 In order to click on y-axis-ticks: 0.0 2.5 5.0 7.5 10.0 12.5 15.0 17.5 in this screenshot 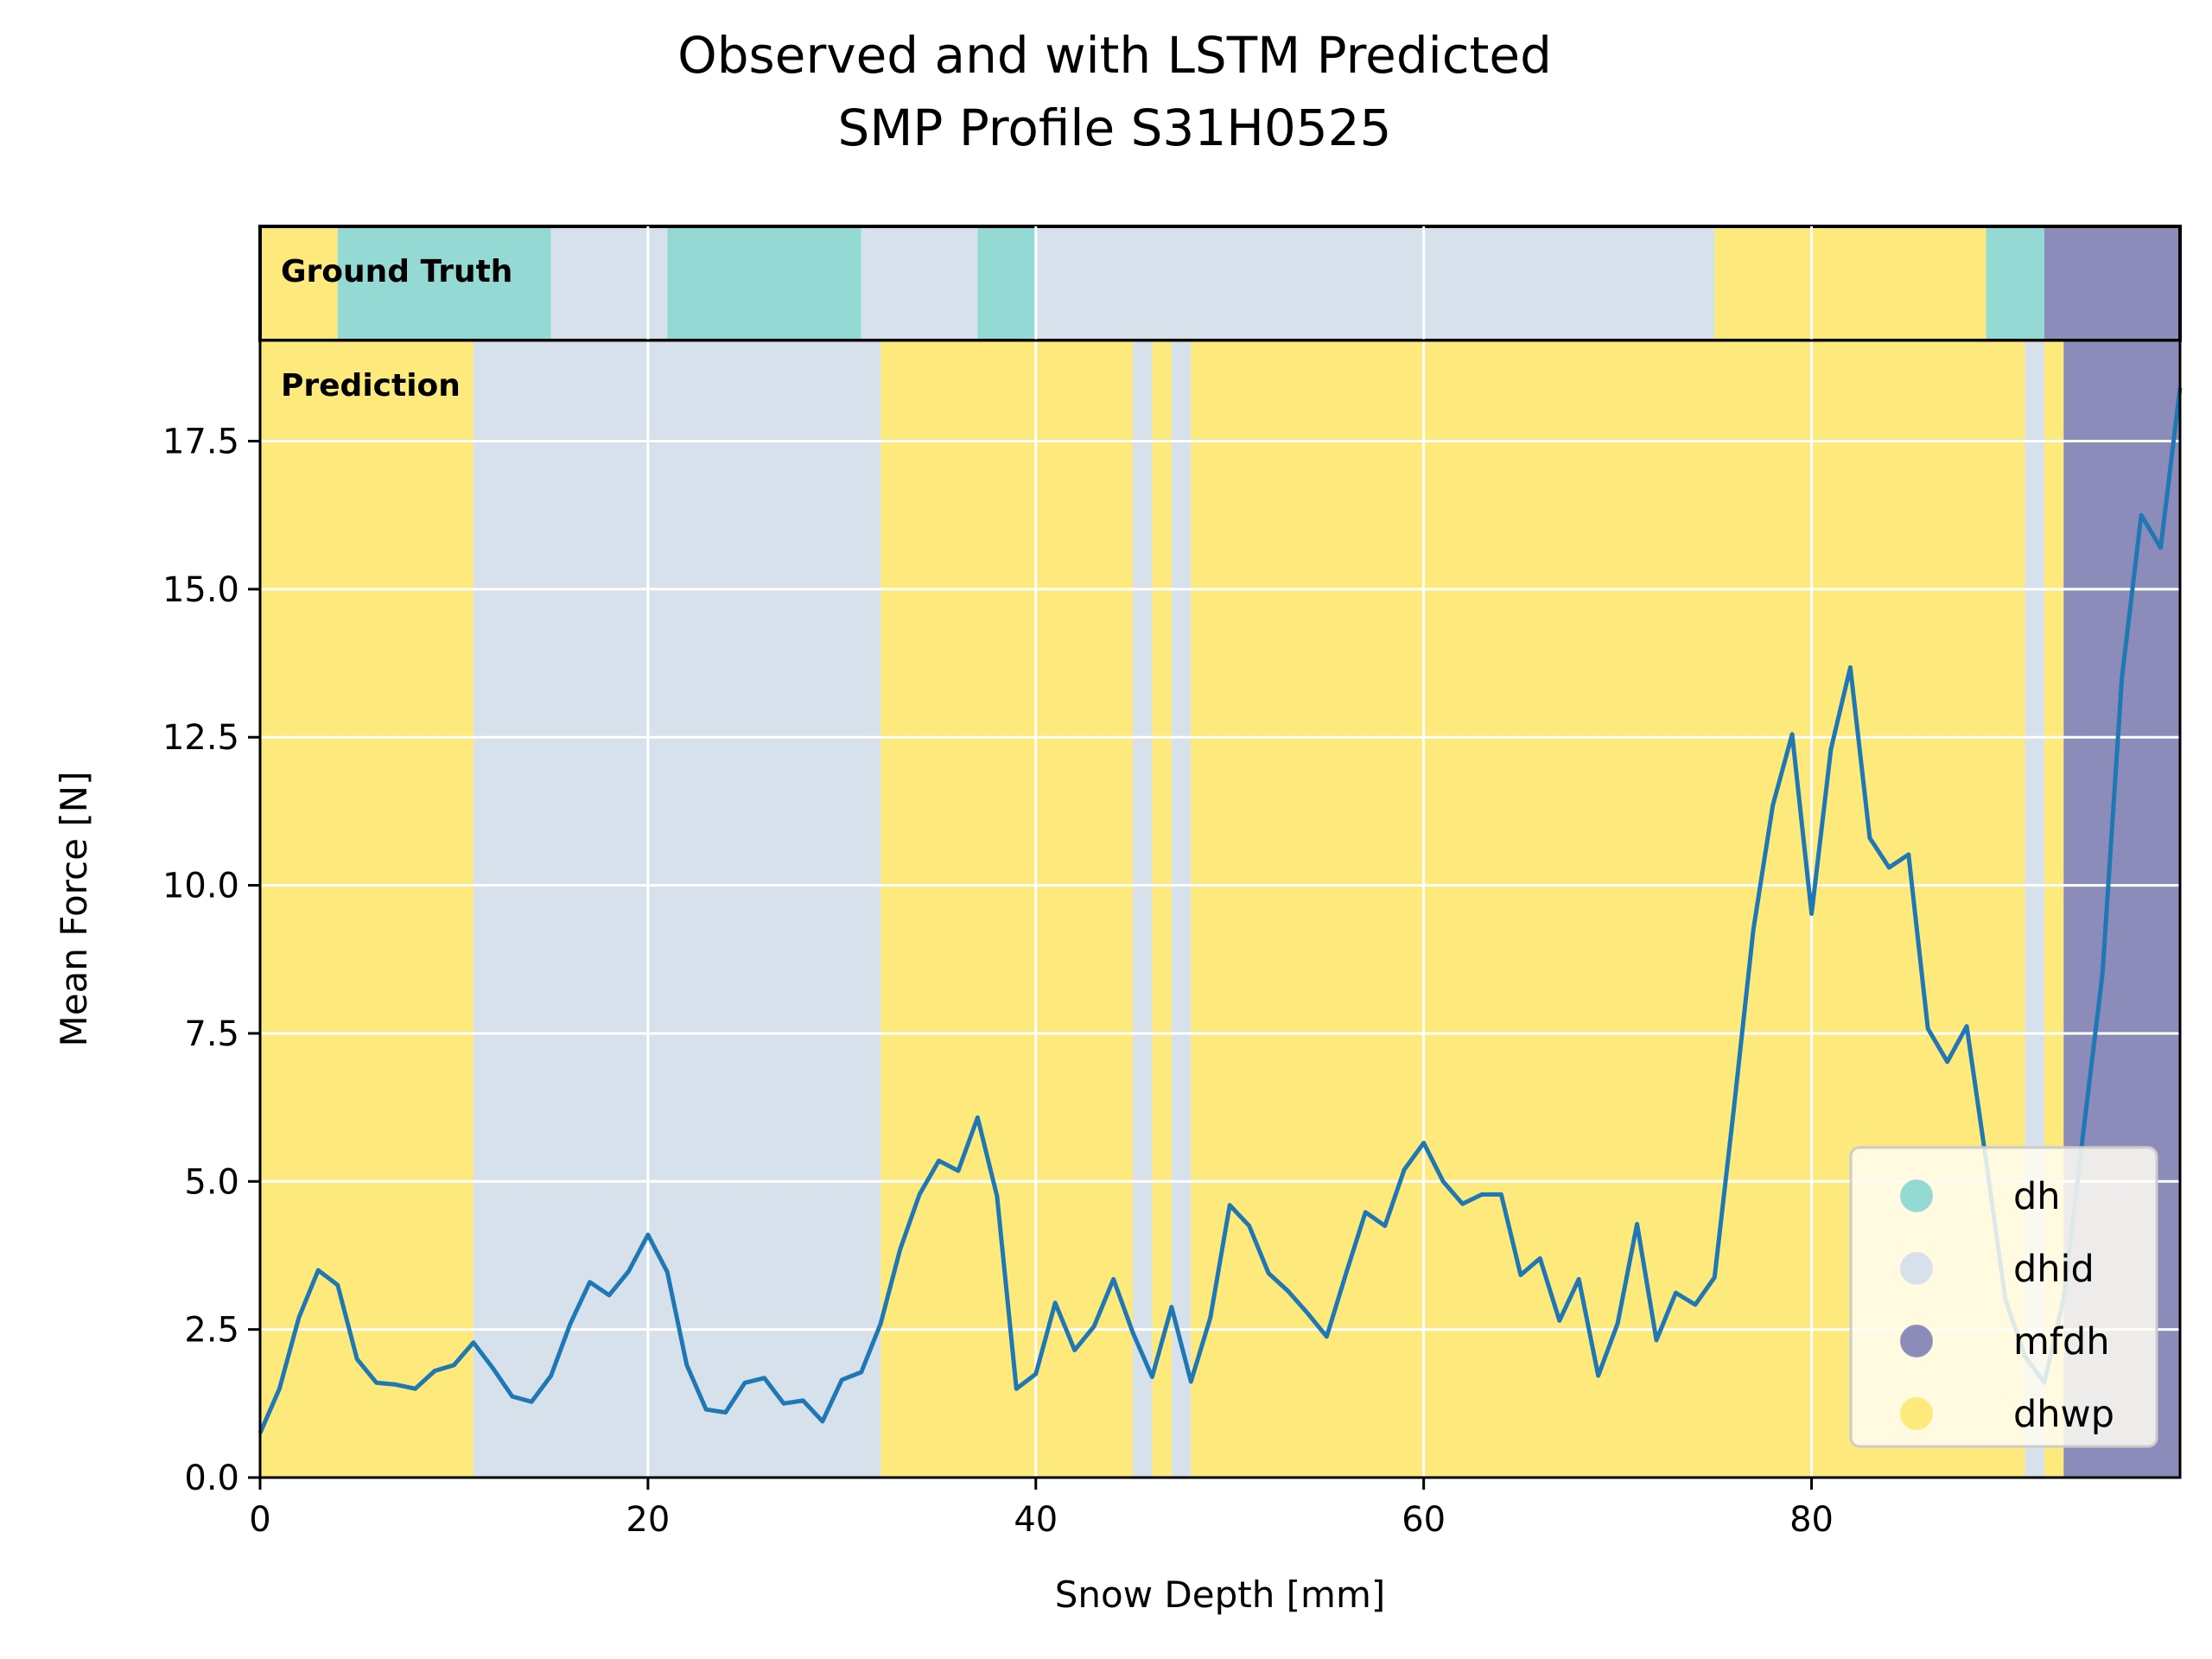, I will do `click(211, 960)`.